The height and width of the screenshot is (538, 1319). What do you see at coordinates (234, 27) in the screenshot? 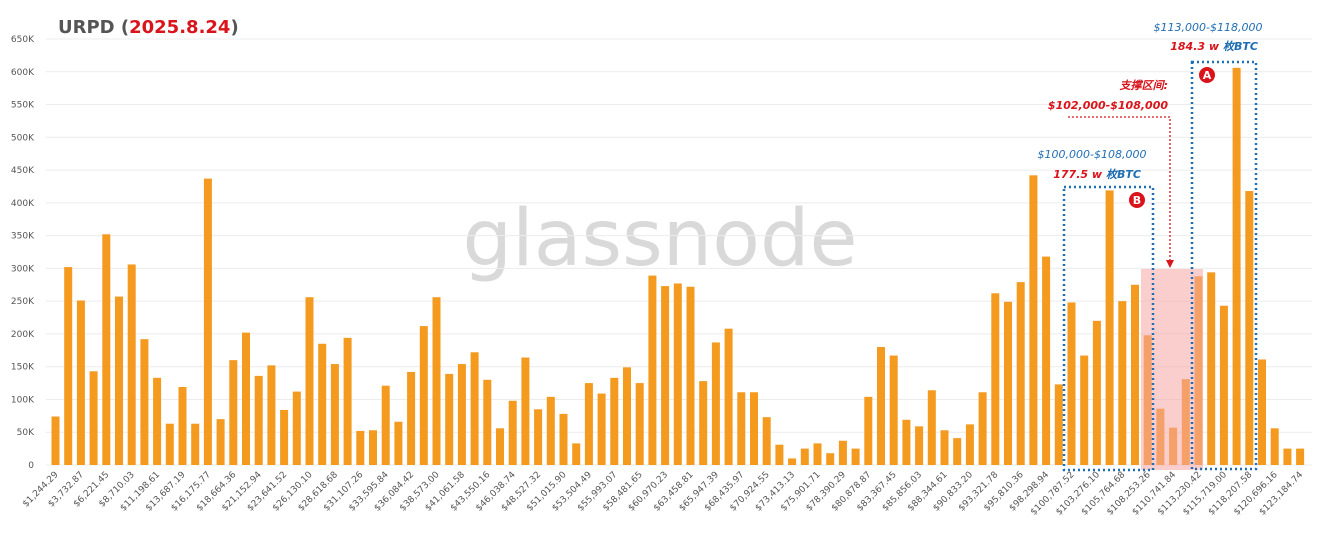
I see `title-part: )` at bounding box center [234, 27].